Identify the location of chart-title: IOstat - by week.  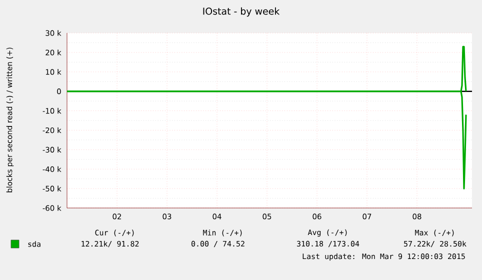
(241, 12).